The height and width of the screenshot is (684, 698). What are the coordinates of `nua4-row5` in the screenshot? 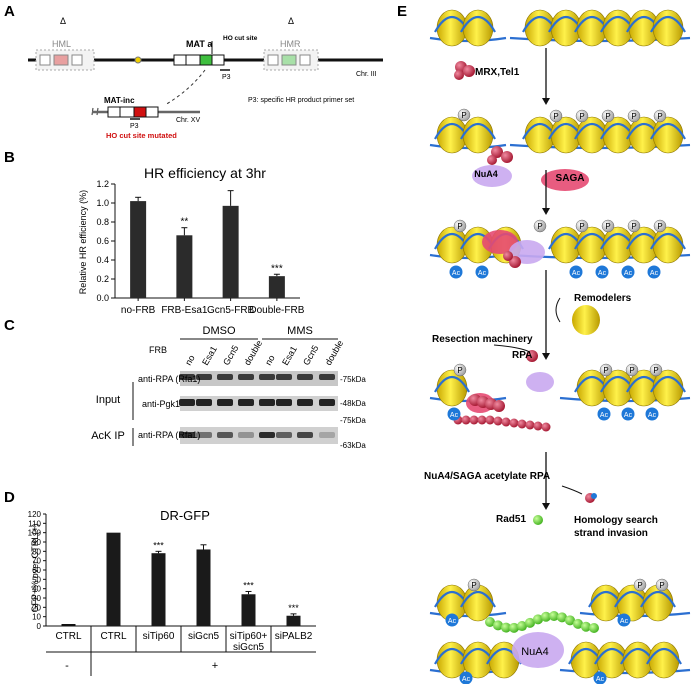 It's located at (538, 650).